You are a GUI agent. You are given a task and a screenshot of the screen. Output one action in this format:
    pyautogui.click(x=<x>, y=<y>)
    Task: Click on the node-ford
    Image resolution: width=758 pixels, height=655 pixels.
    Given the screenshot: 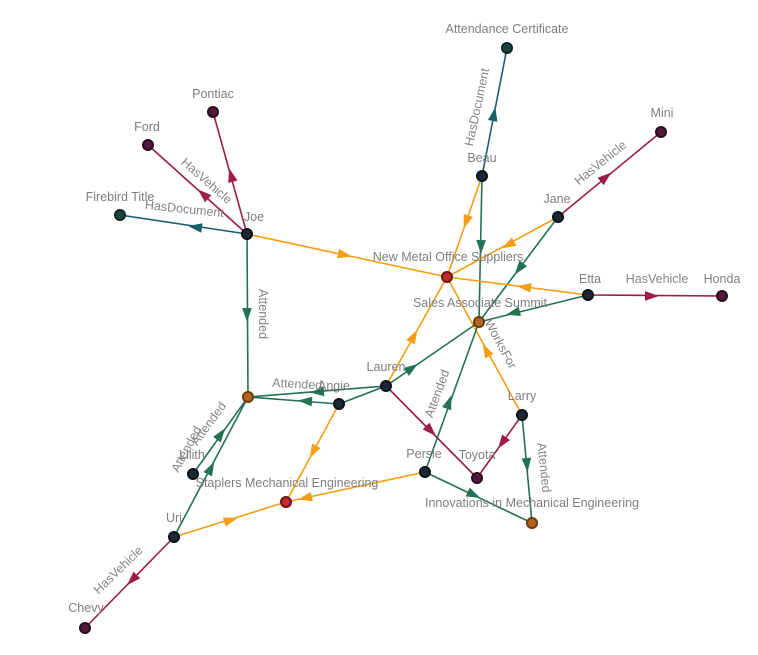 What is the action you would take?
    pyautogui.click(x=148, y=145)
    